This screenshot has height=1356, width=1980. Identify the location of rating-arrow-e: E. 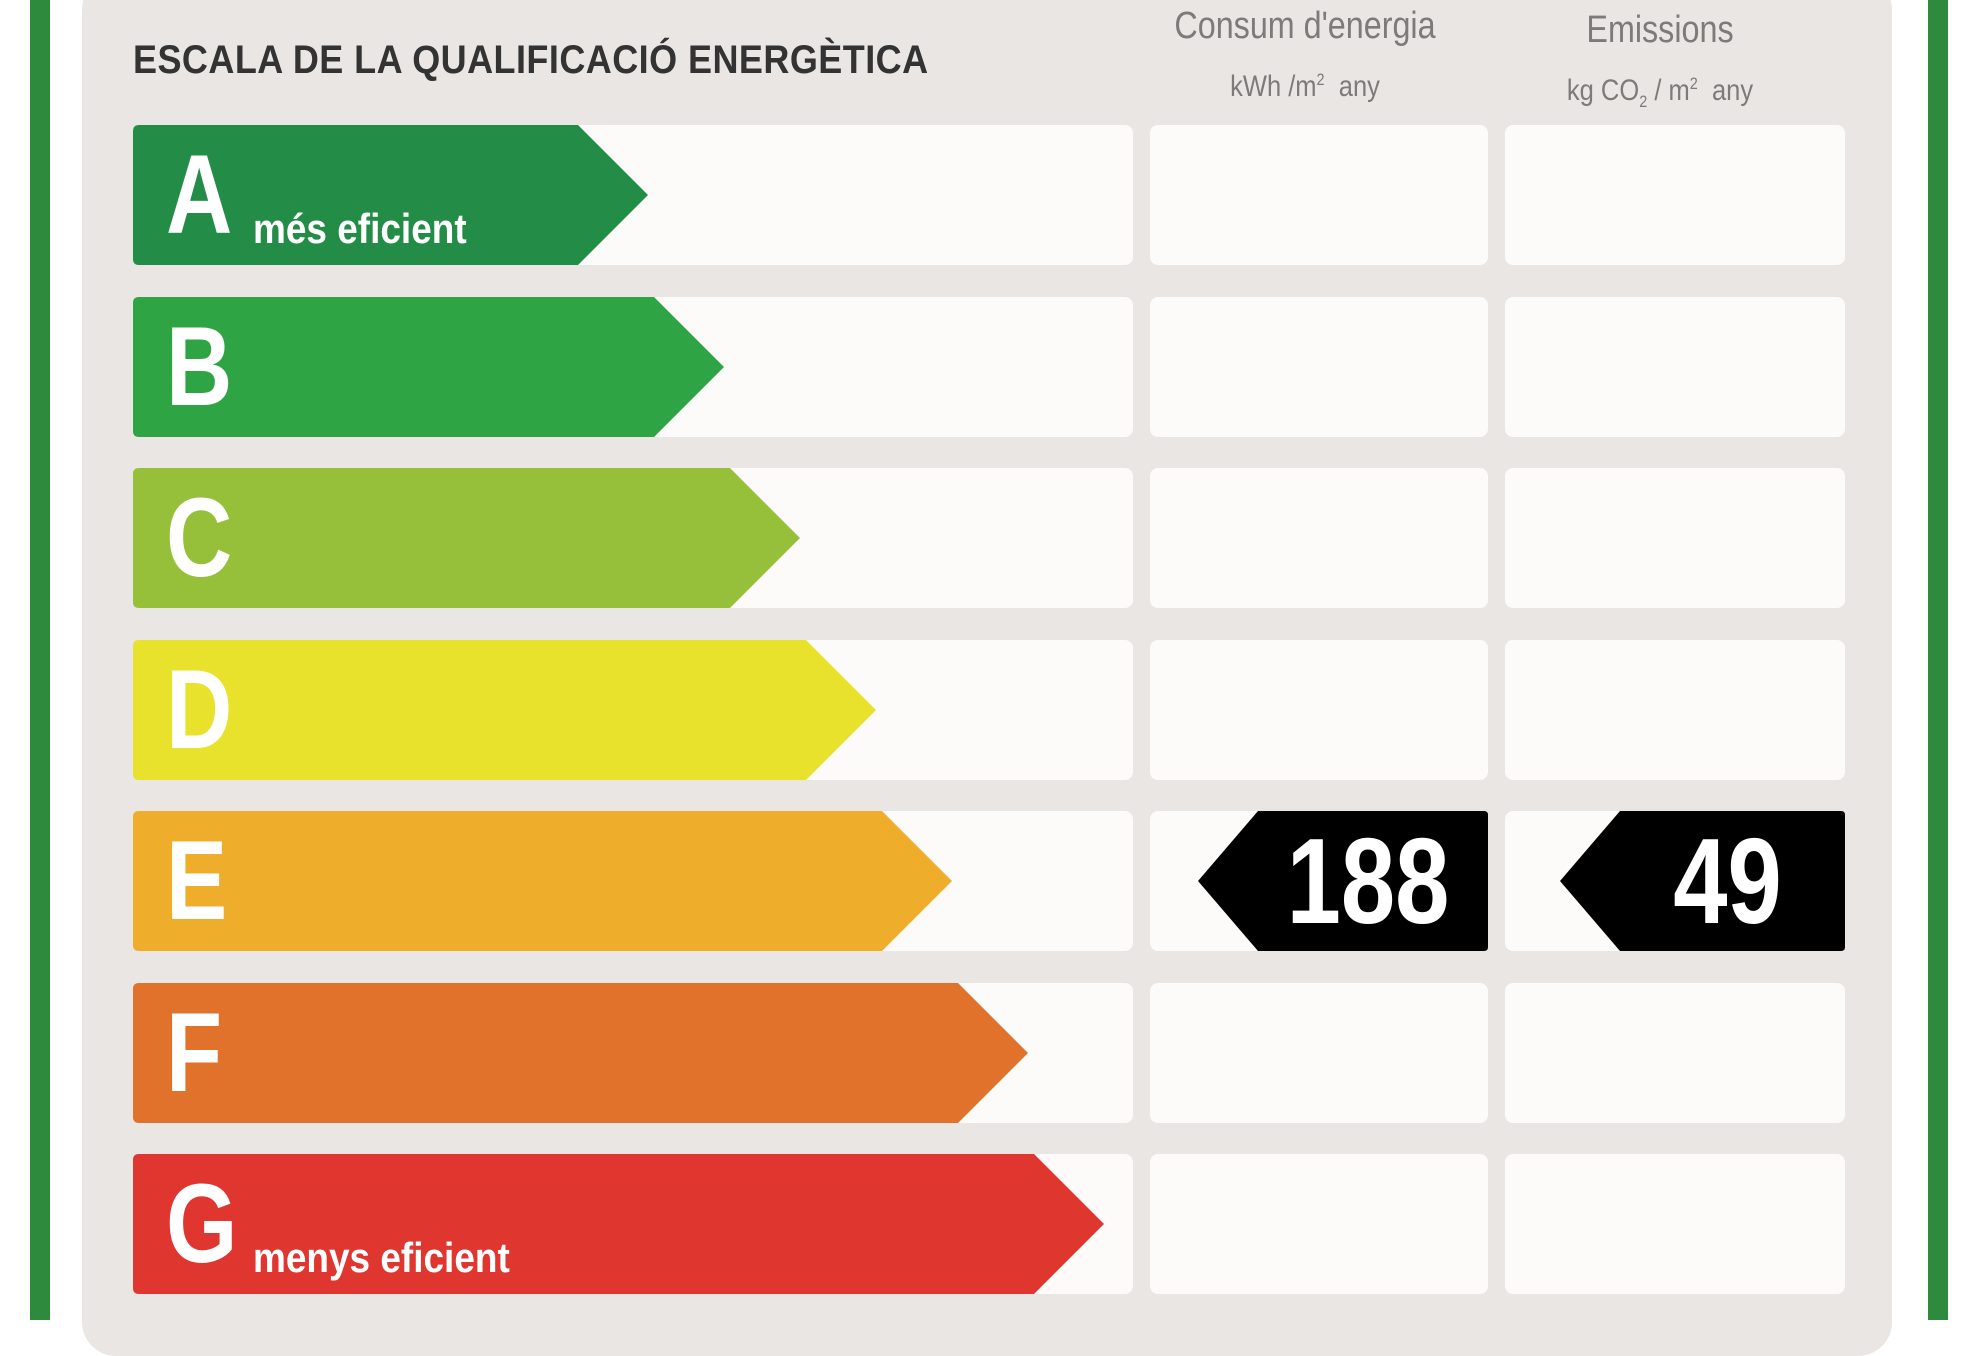
(542, 881).